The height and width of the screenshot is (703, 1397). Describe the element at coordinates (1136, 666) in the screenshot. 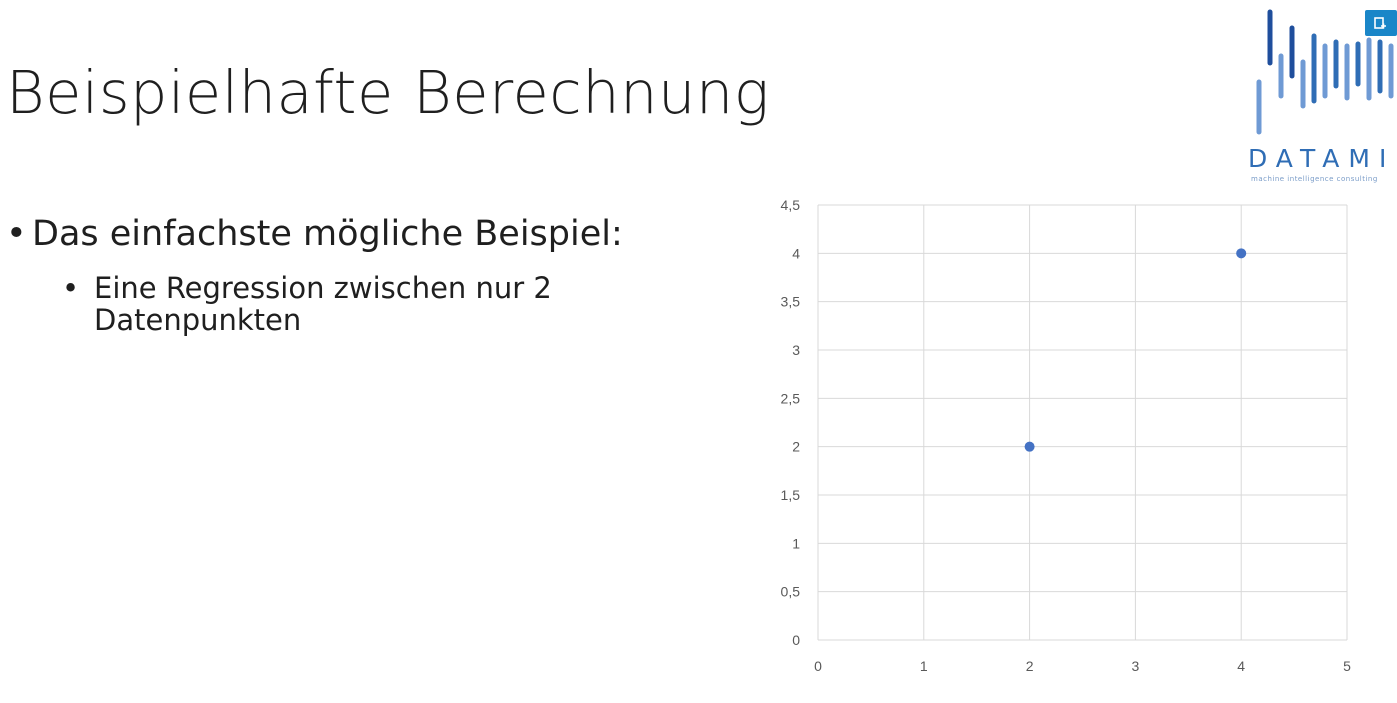

I see `x-tick-label: 3` at that location.